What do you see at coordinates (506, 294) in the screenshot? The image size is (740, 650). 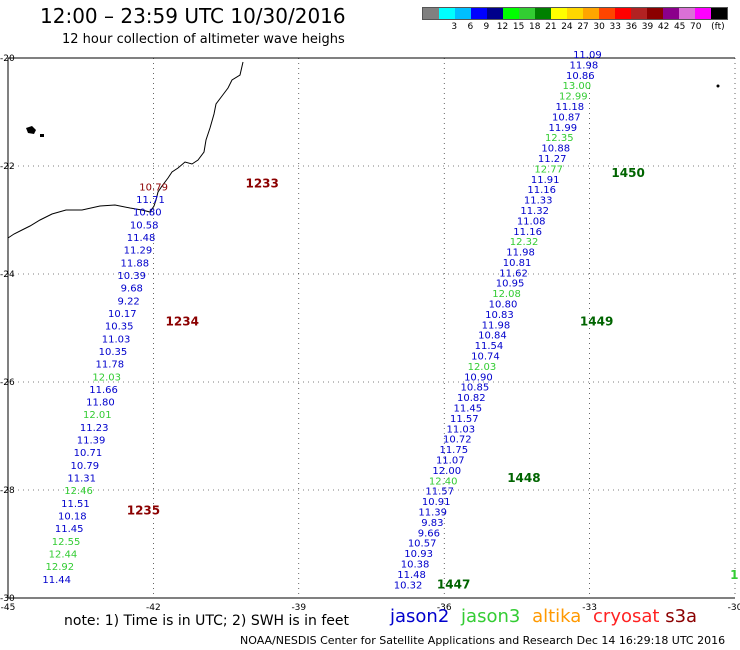 I see `swh-value-label: 12.08` at bounding box center [506, 294].